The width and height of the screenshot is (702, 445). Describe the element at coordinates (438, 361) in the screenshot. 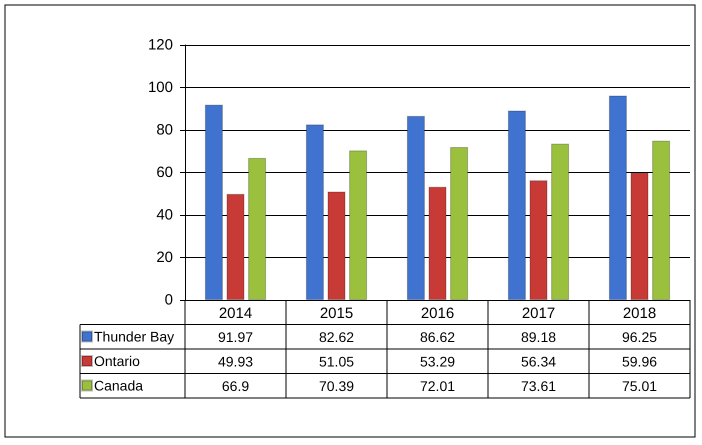

I see `data-label: 53.29` at that location.